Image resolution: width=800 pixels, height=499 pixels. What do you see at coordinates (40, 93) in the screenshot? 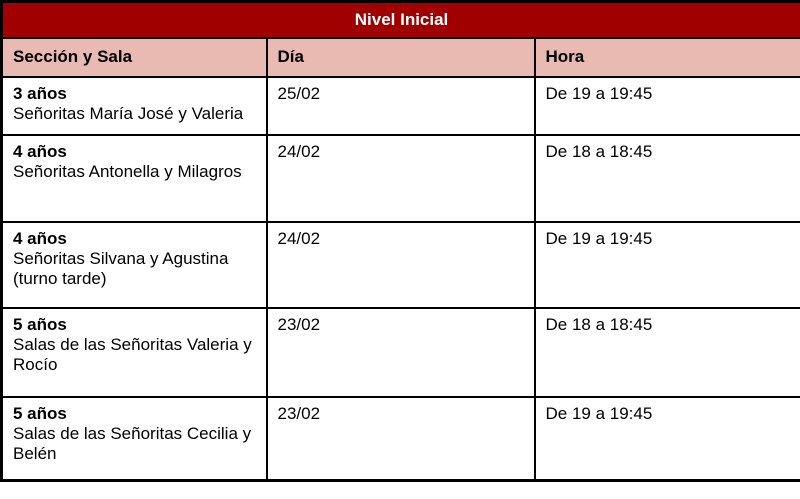
I see `seccion-label: 3 años` at bounding box center [40, 93].